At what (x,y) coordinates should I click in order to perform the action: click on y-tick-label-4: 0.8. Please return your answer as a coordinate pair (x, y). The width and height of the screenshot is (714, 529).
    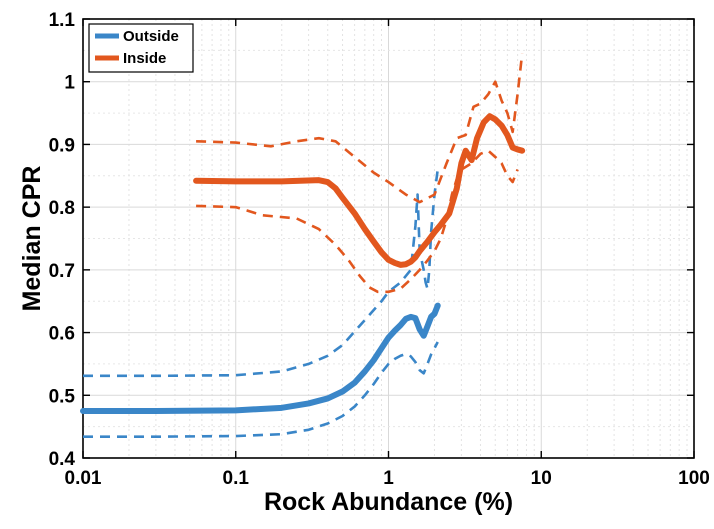
    Looking at the image, I should click on (62, 208).